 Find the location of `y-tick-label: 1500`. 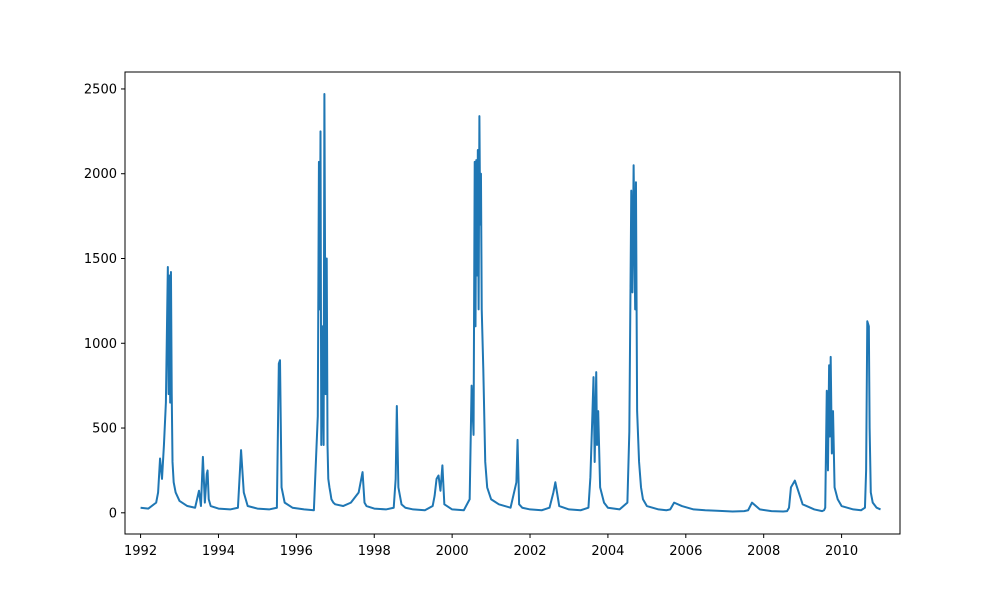

y-tick-label: 1500 is located at coordinates (100, 259).